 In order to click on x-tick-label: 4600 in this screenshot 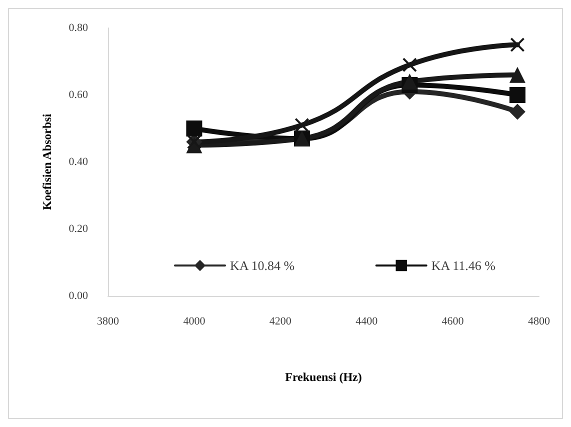, I will do `click(453, 322)`.